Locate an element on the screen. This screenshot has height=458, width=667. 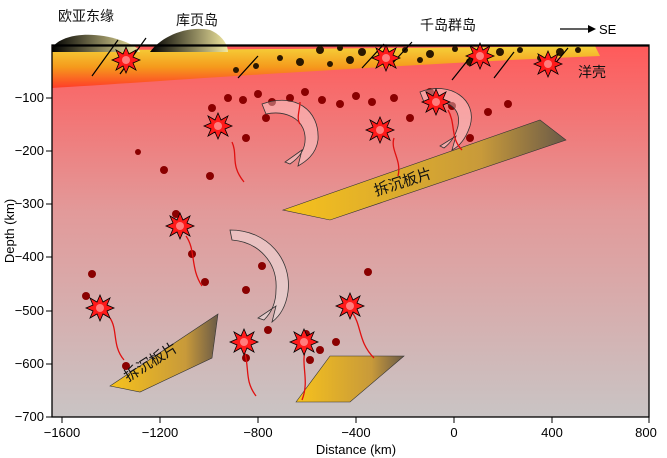
y-tick-300: −300 is located at coordinates (29, 203).